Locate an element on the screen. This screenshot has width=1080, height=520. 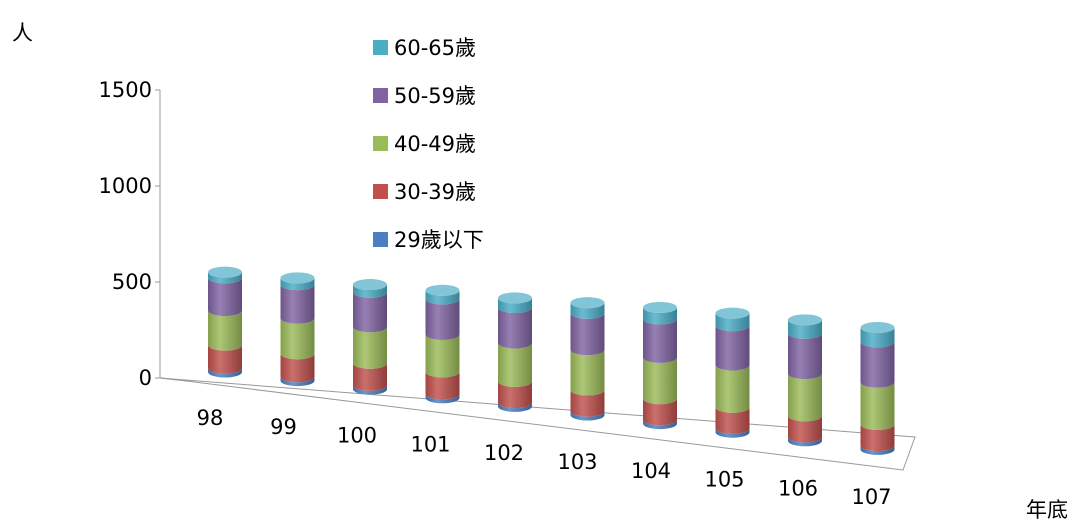
bar-segment-103-50-59歲 is located at coordinates (587, 334).